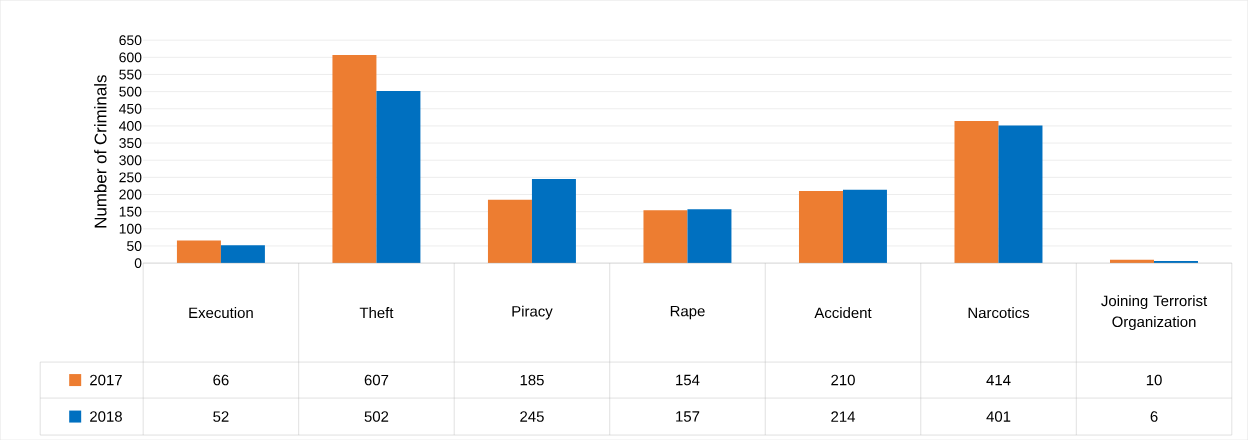  Describe the element at coordinates (130, 160) in the screenshot. I see `y-tick-label: 300` at that location.